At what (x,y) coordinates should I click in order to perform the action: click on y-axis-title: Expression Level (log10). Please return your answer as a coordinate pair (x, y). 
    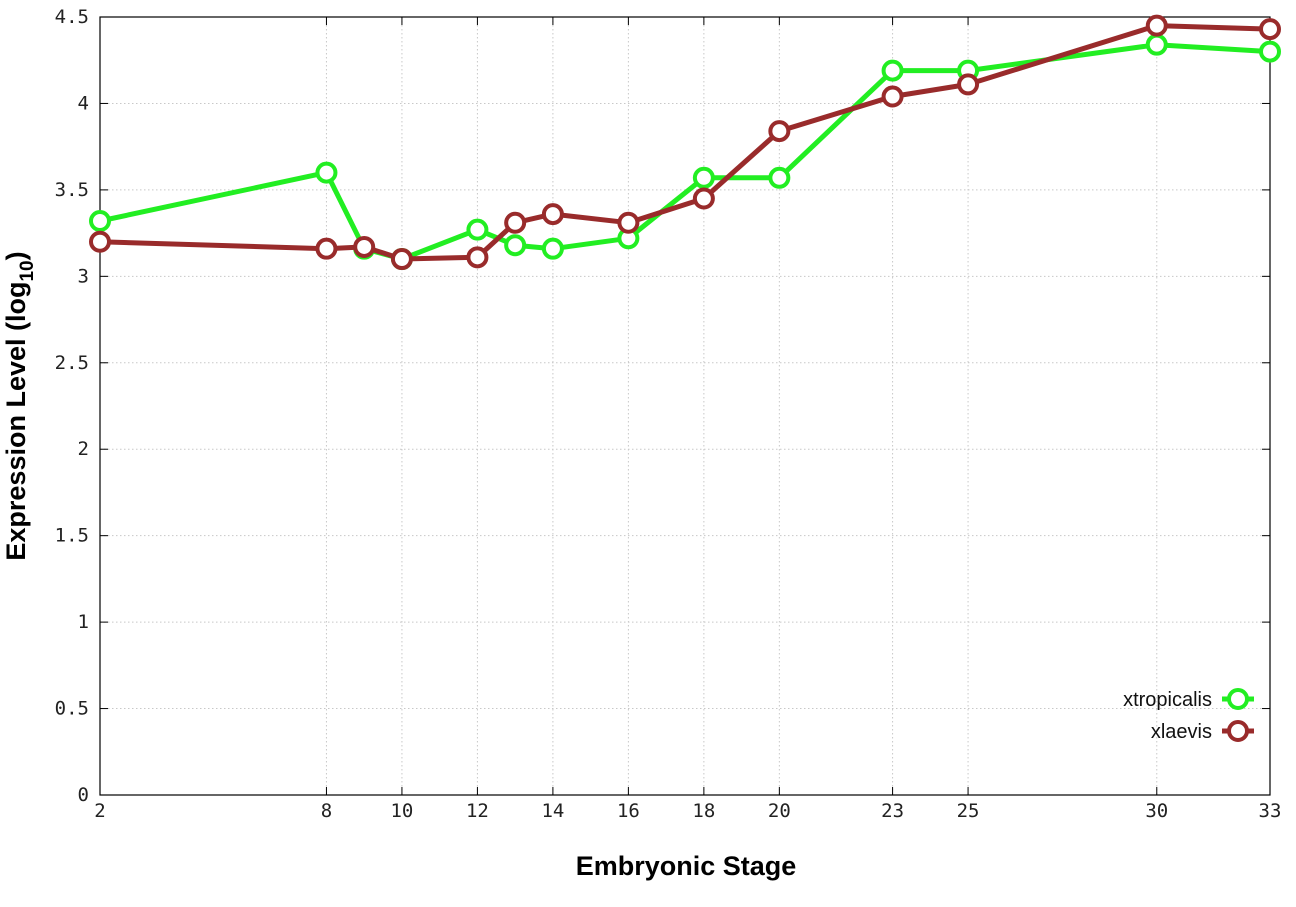
    Looking at the image, I should click on (19, 405).